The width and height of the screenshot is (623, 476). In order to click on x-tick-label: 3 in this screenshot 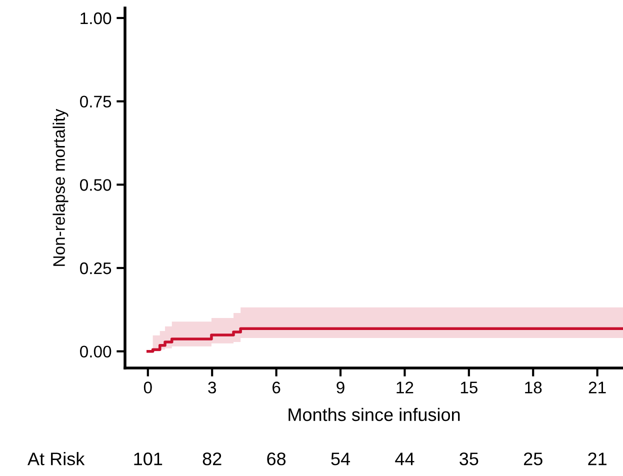, I will do `click(212, 388)`.